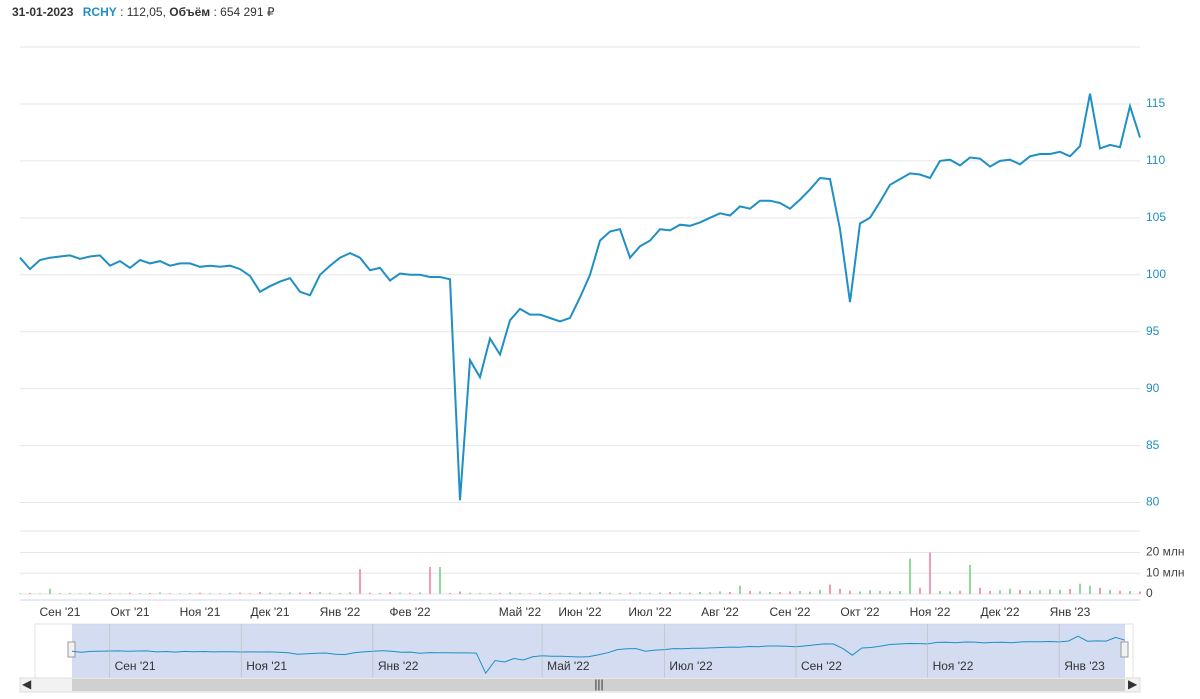 This screenshot has width=1200, height=699. Describe the element at coordinates (1084, 666) in the screenshot. I see `navigator-label: Янв '23` at that location.